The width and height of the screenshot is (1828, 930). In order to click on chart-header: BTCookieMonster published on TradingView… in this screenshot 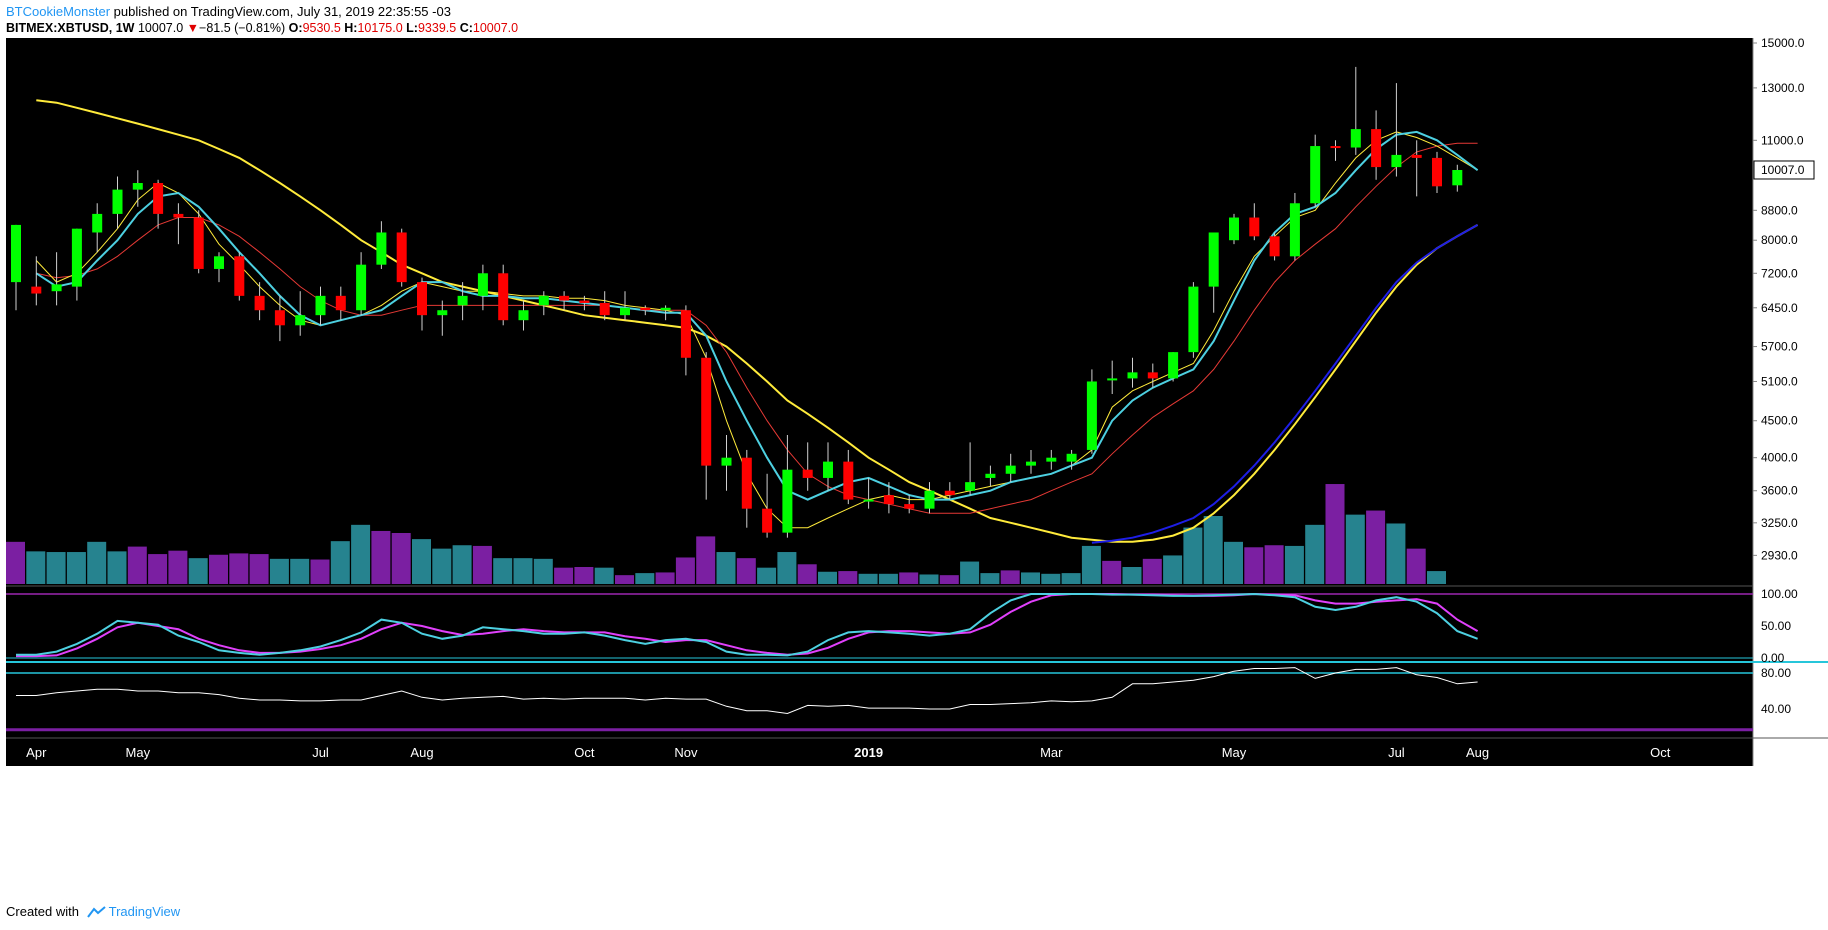, I will do `click(906, 20)`.